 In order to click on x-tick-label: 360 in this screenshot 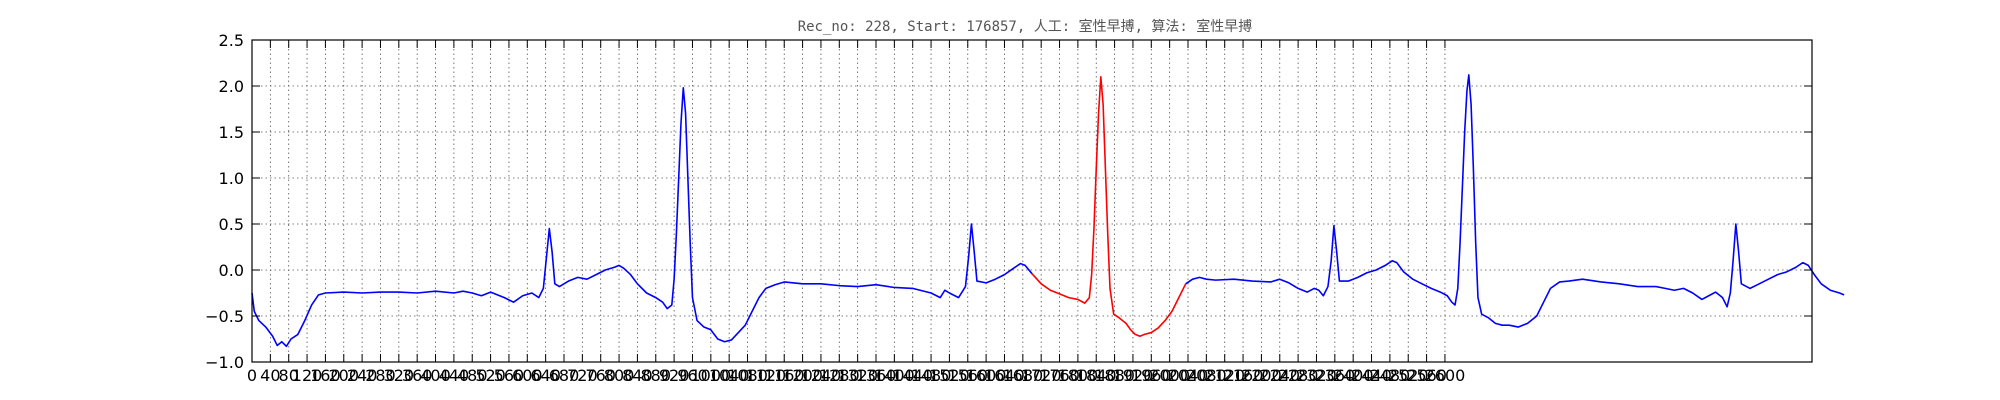, I will do `click(417, 375)`.